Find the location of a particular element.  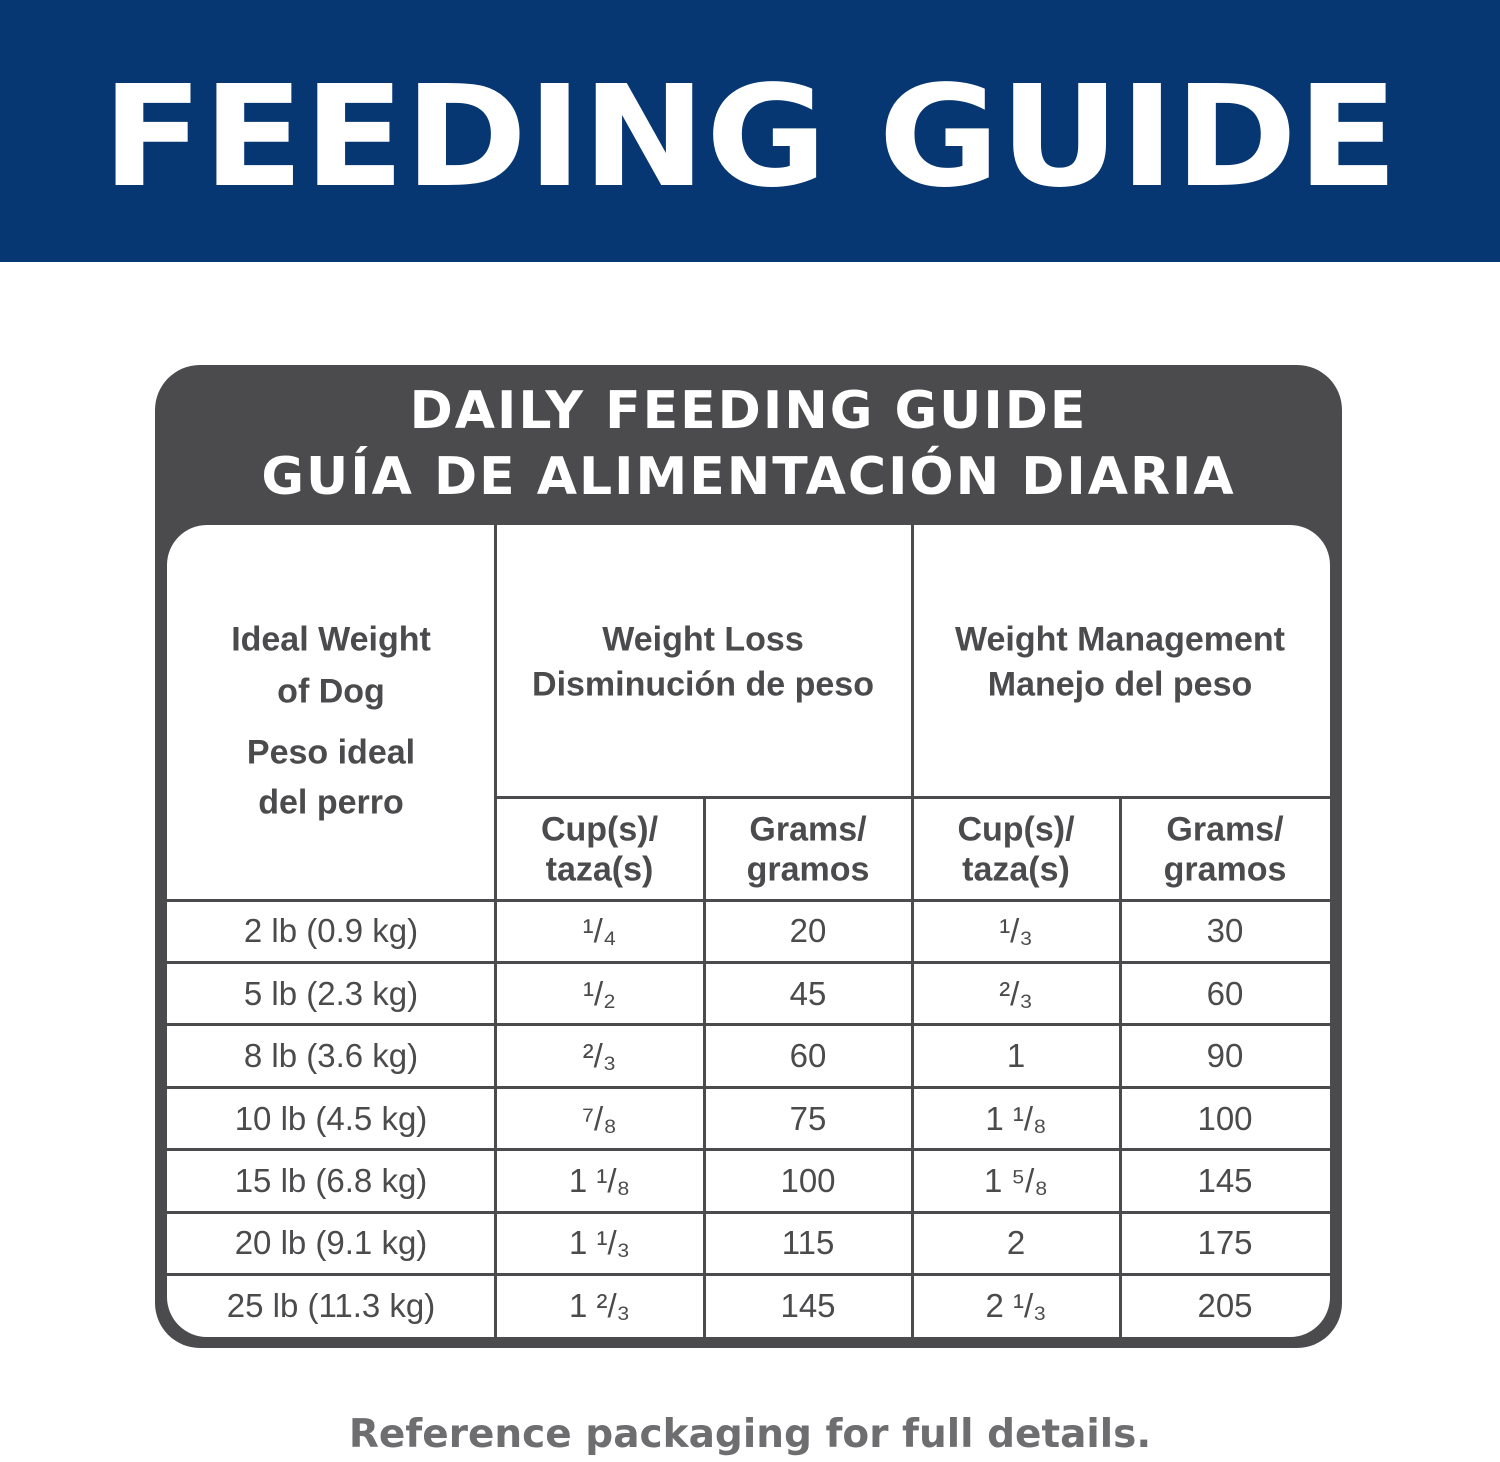

table-cell: 45 is located at coordinates (808, 993).